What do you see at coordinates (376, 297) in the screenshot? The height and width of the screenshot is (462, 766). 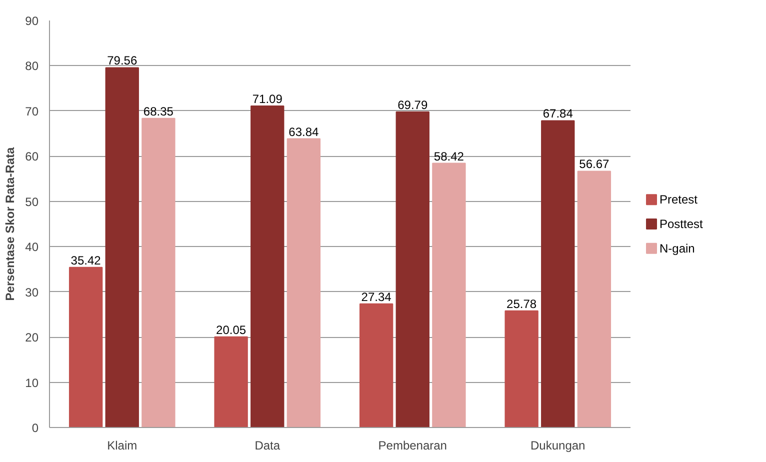 I see `data-label: 27.34` at bounding box center [376, 297].